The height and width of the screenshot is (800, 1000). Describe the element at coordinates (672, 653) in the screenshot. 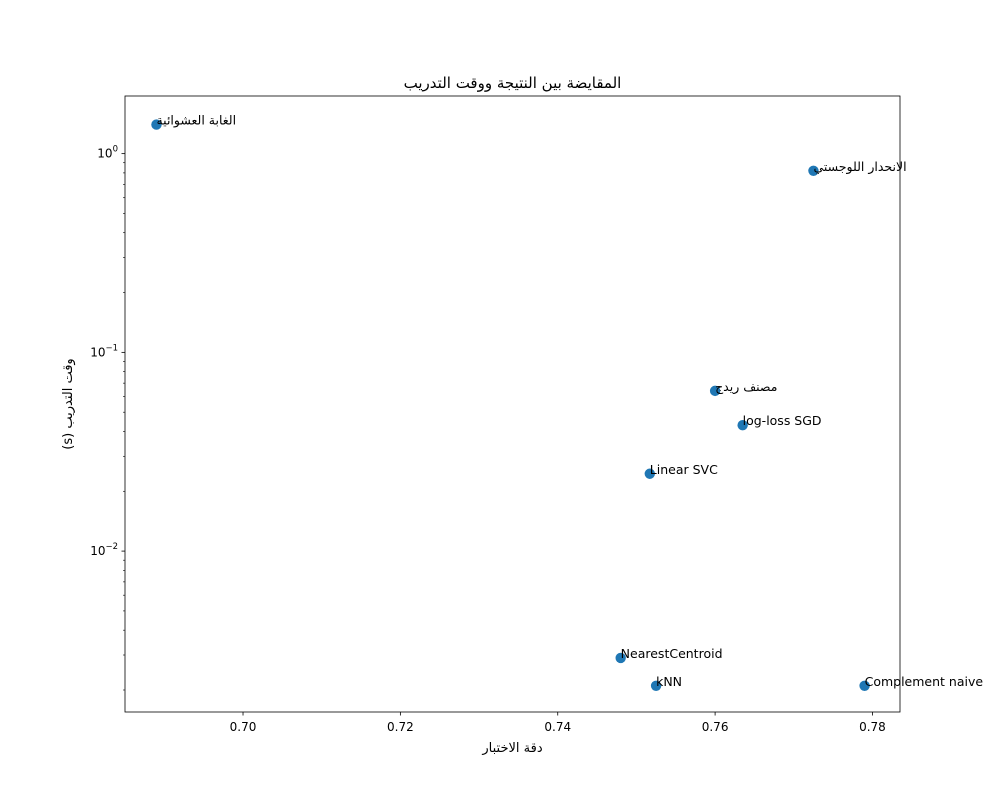

I see `data-point-label: NearestCentroid` at that location.